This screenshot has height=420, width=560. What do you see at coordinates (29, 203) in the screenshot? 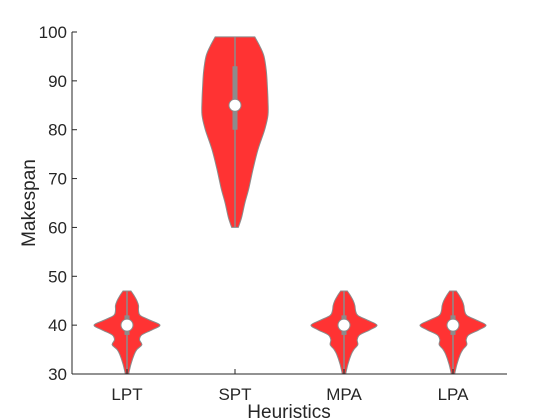
I see `y-axis-label: Makespan` at bounding box center [29, 203].